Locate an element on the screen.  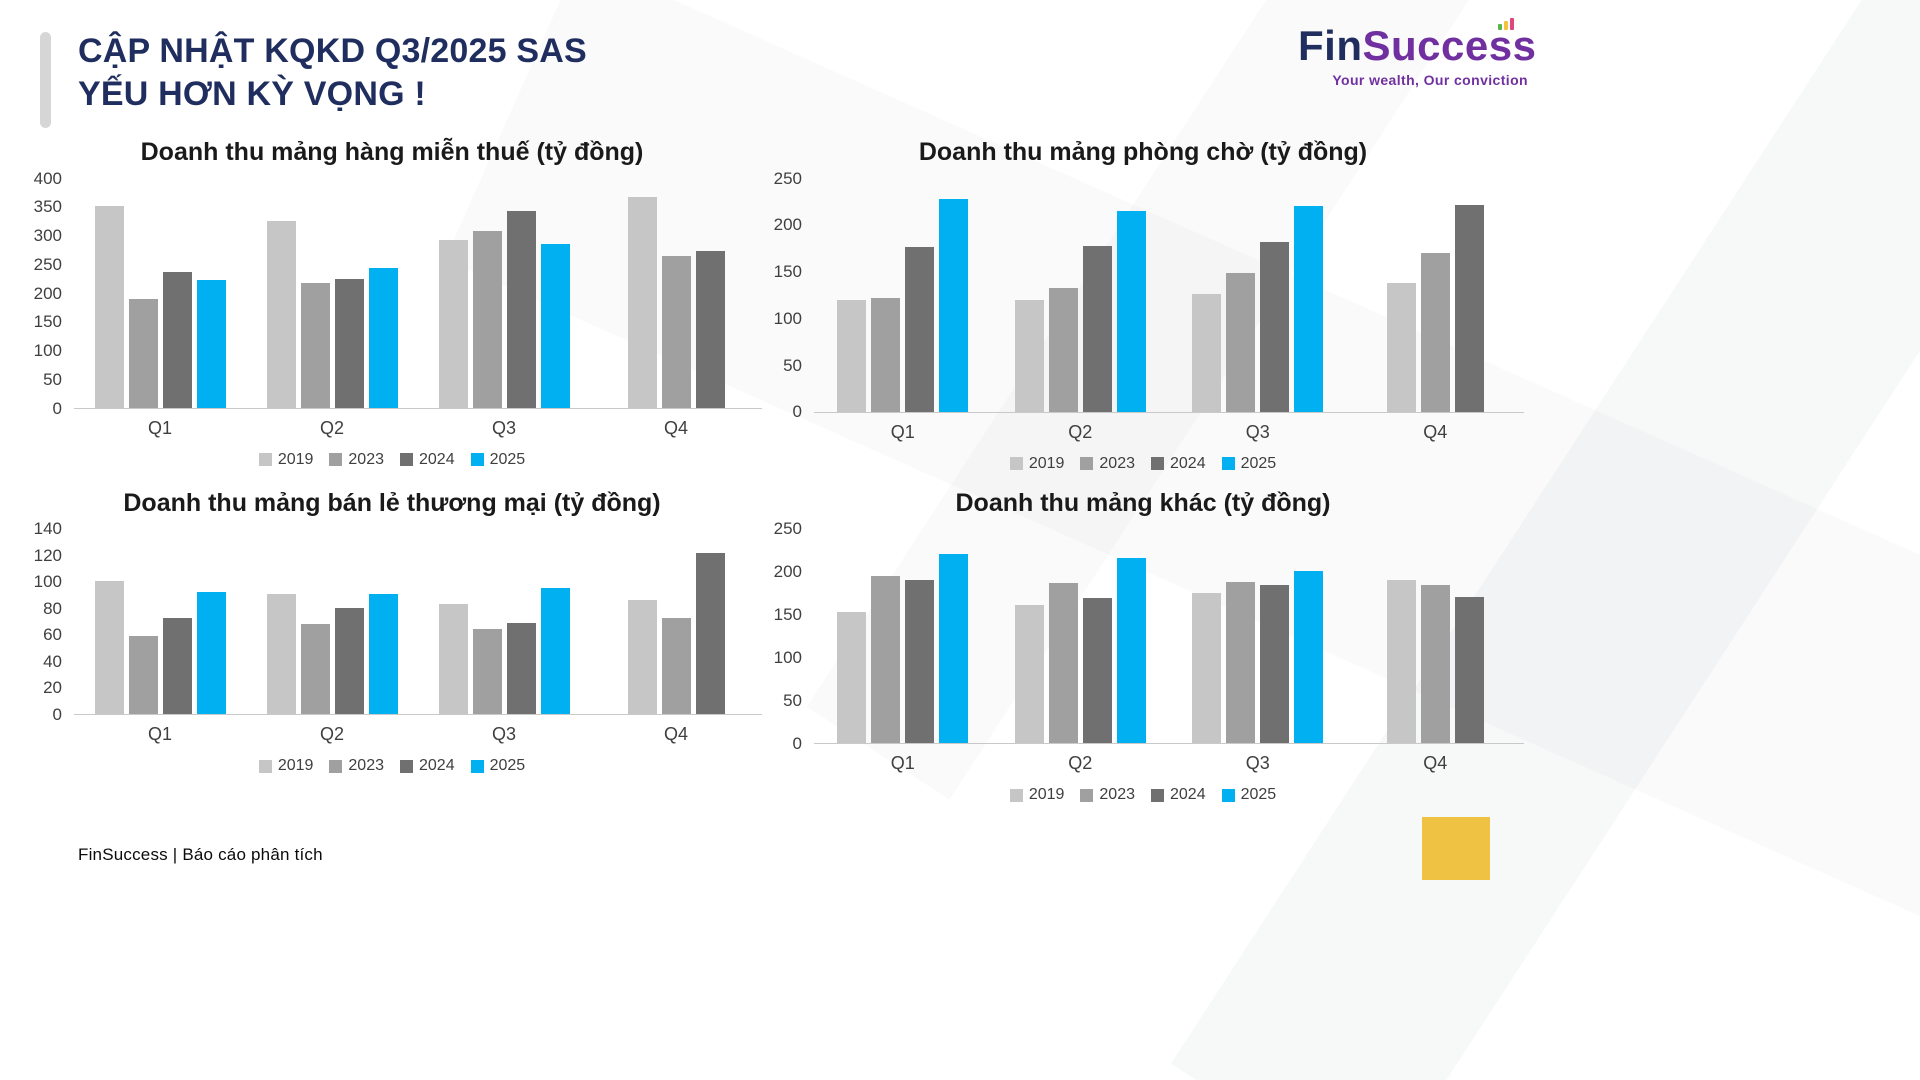
logo-chart-icon is located at coordinates (1506, 24).